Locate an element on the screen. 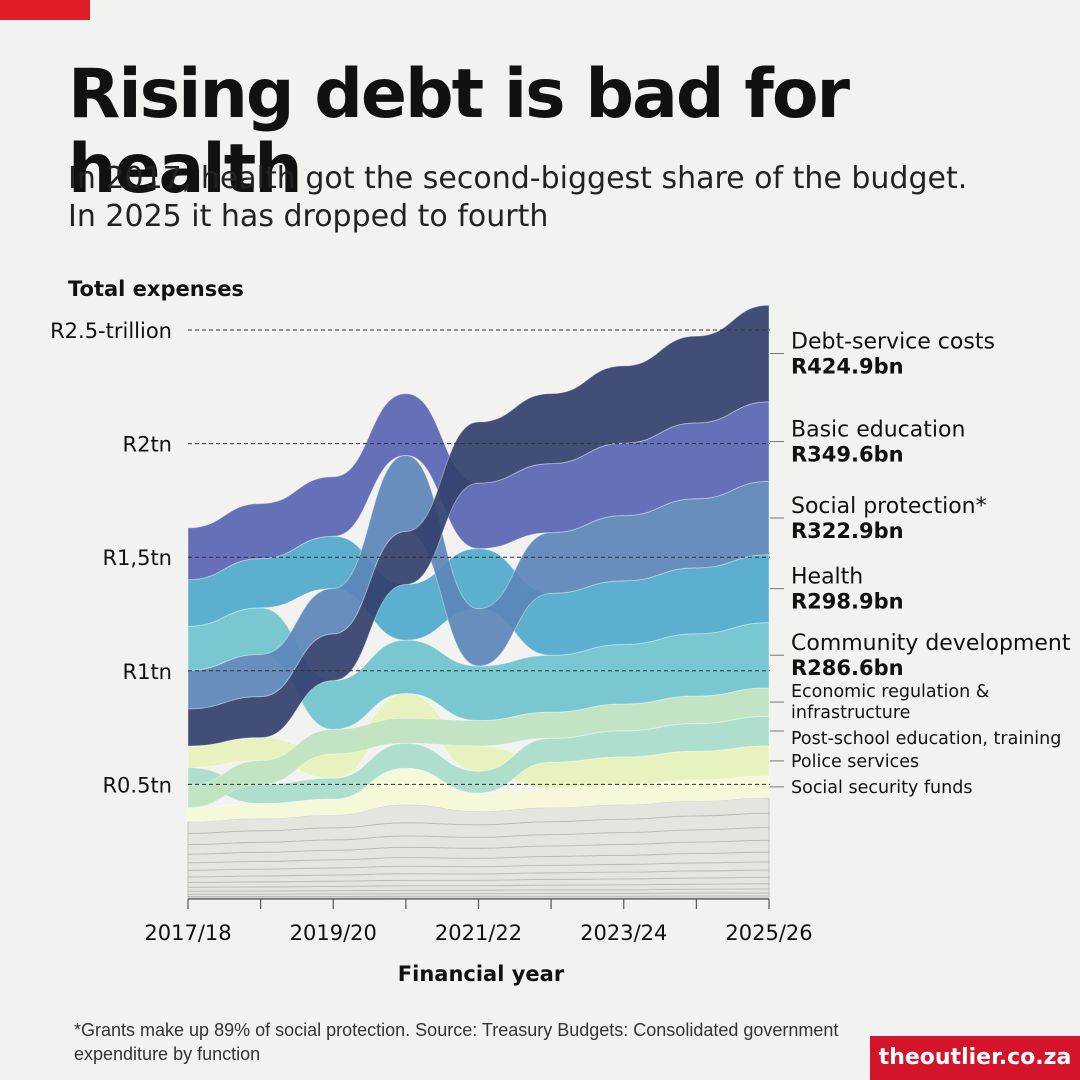 Image resolution: width=1080 pixels, height=1080 pixels. band-post-school-education-training is located at coordinates (478, 759).